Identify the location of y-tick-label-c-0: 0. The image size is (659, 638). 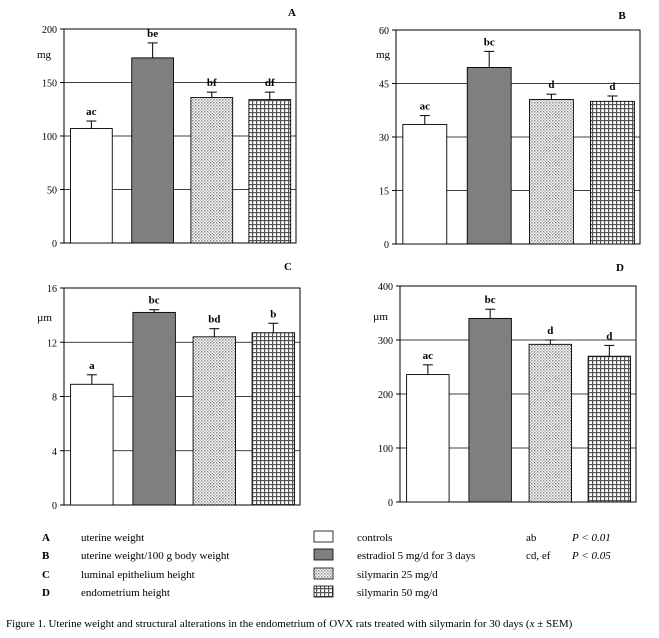
(54, 506).